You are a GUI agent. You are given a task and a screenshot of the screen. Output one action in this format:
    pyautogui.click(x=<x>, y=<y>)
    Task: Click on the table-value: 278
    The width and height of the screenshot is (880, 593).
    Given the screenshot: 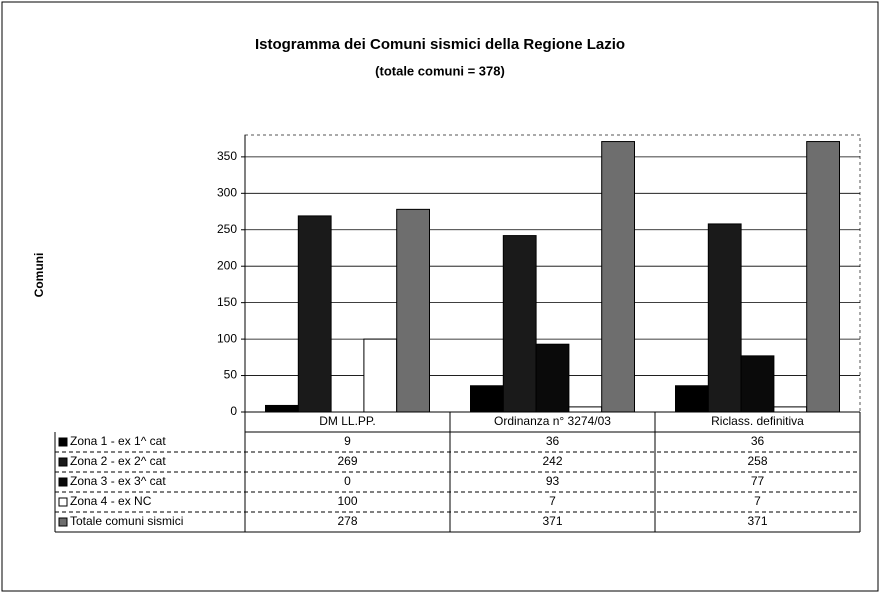 What is the action you would take?
    pyautogui.click(x=347, y=521)
    